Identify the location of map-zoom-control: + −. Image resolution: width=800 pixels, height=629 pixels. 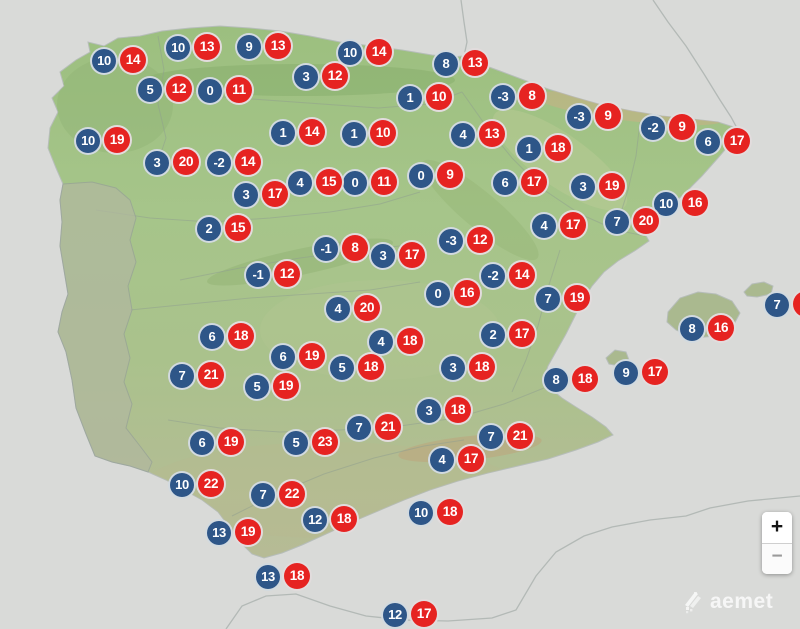
(777, 543).